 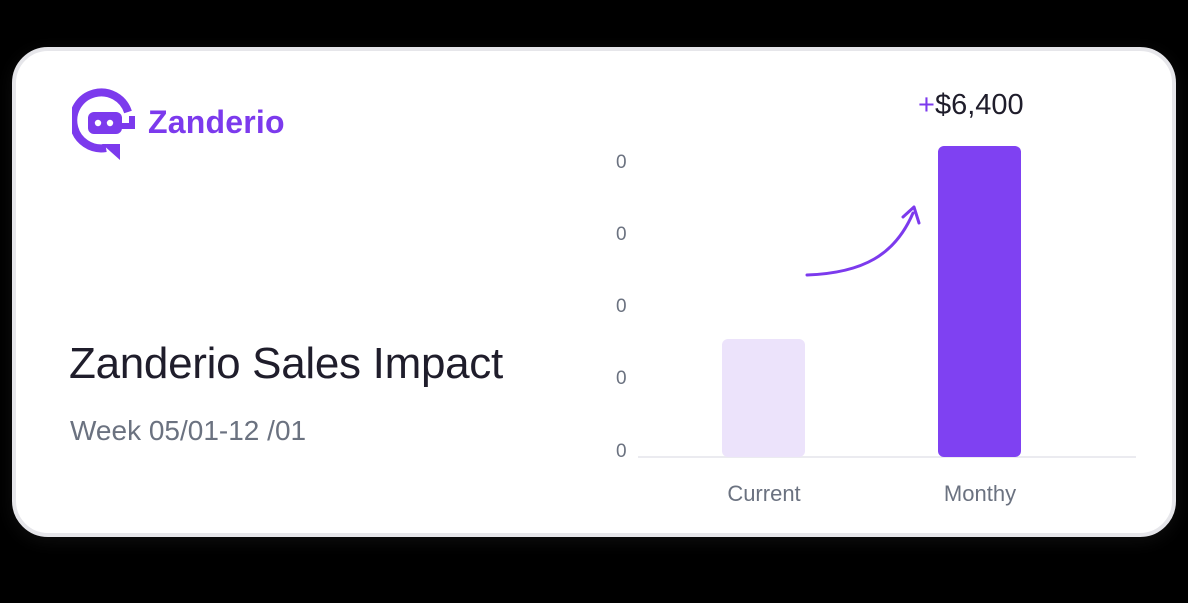 What do you see at coordinates (887, 457) in the screenshot?
I see `x-axis-line` at bounding box center [887, 457].